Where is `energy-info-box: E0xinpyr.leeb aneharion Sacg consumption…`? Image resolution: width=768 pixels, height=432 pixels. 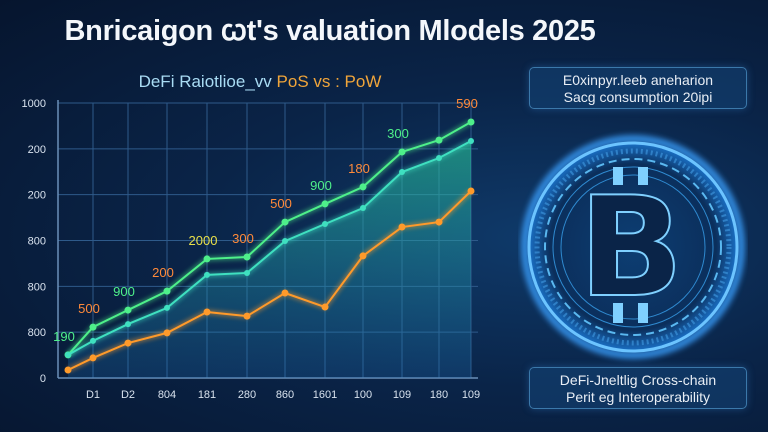
energy-info-box: E0xinpyr.leeb aneharion Sacg consumption… is located at coordinates (638, 88).